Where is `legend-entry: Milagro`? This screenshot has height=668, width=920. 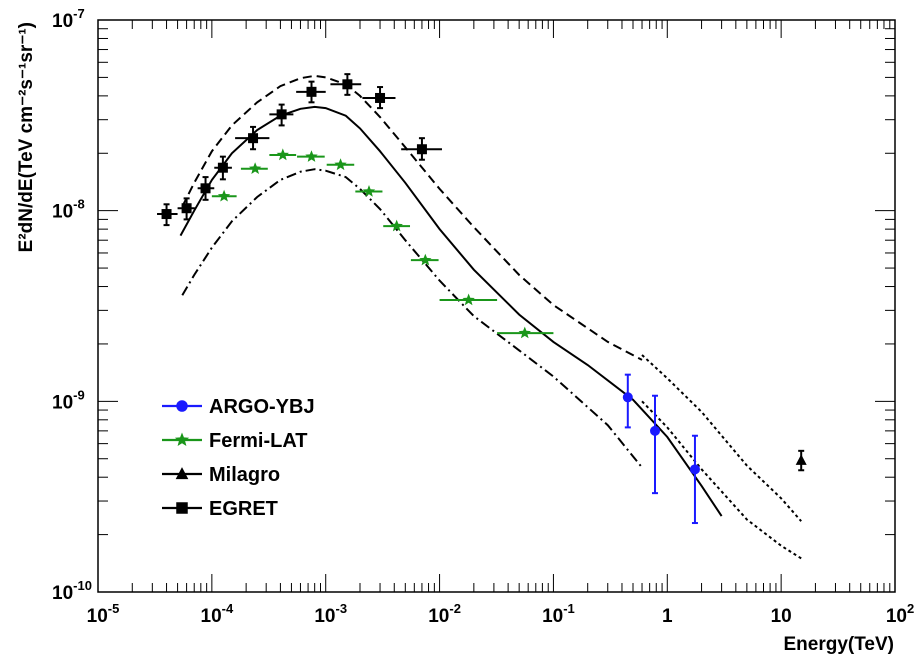
legend-entry: Milagro is located at coordinates (221, 475).